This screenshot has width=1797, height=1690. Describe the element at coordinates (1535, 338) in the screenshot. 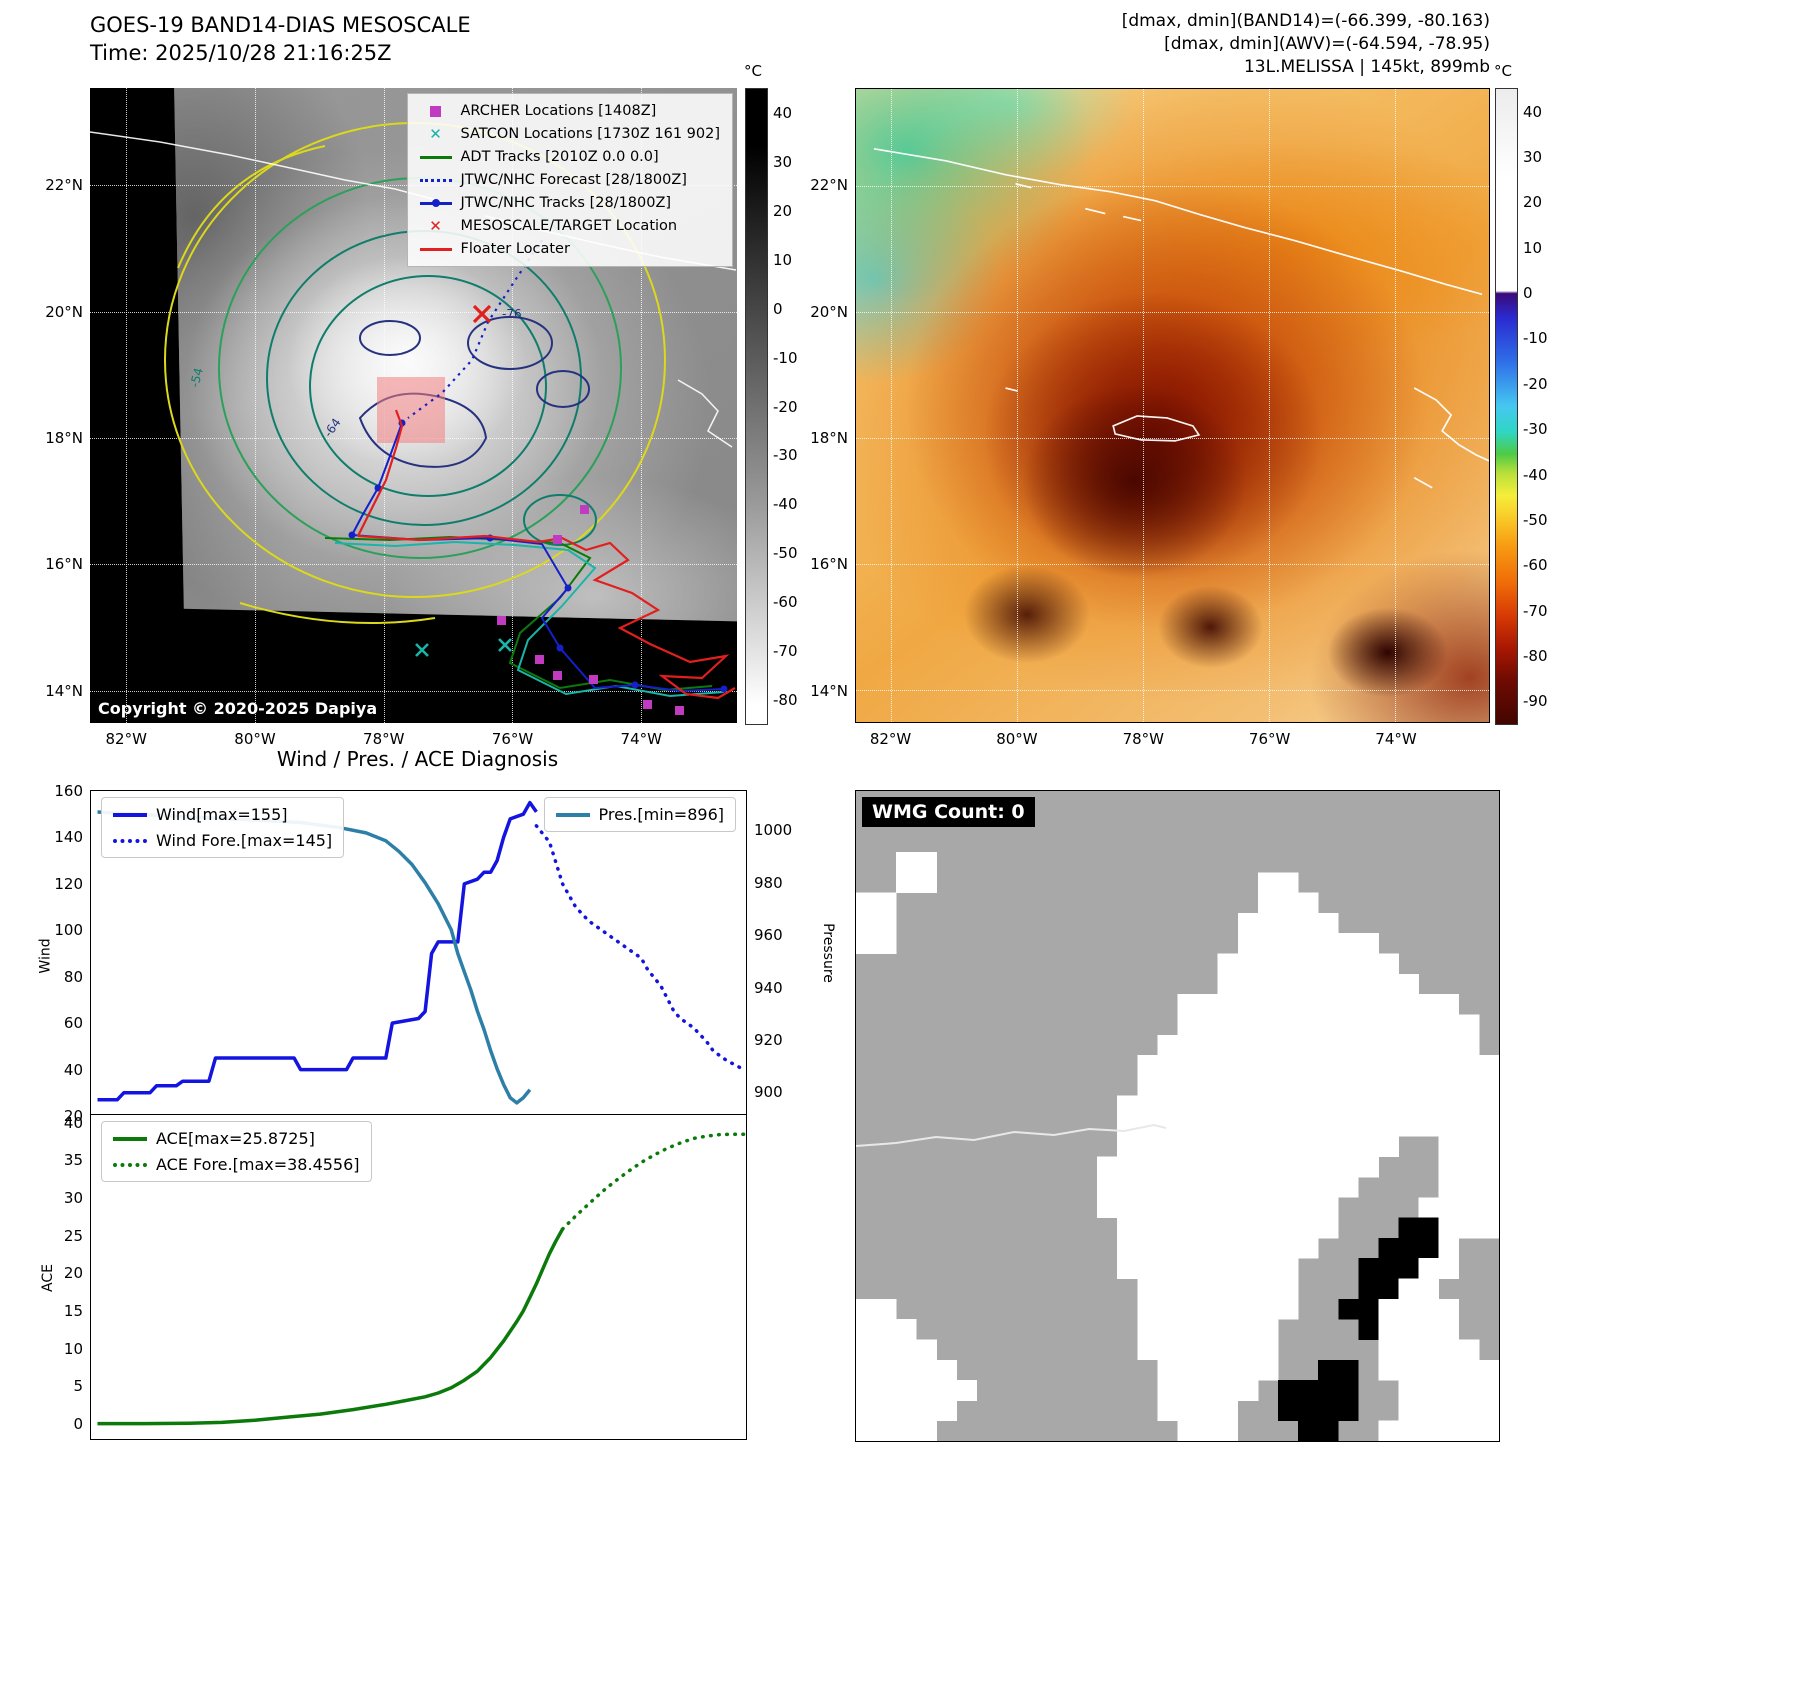

I see `colorbar-tick-label: -10` at that location.